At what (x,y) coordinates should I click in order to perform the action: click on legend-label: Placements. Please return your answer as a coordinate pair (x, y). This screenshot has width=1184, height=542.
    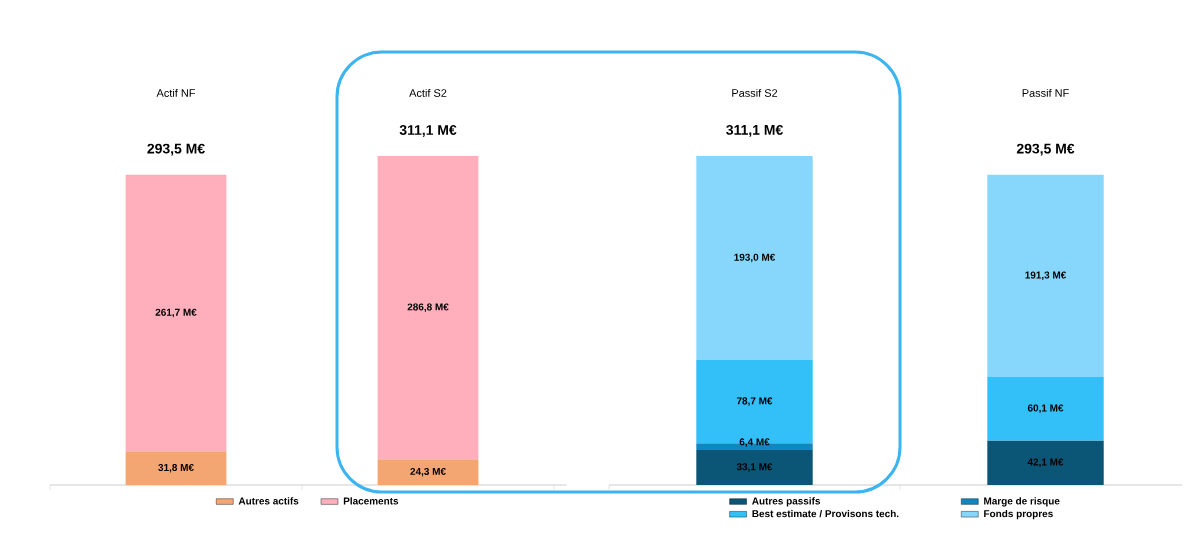
    Looking at the image, I should click on (371, 501).